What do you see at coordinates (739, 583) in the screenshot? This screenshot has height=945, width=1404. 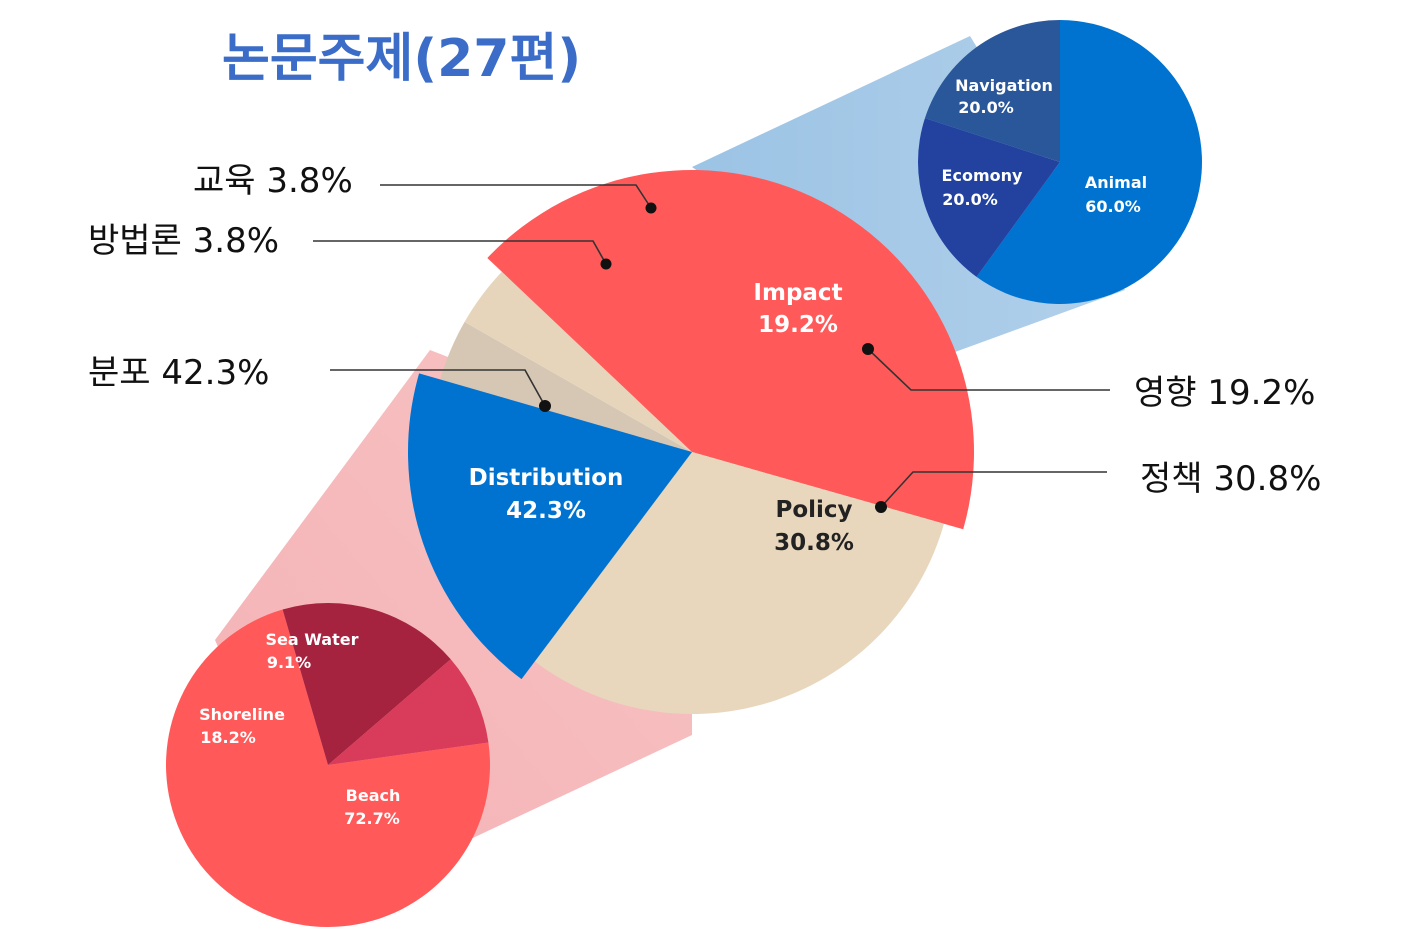 I see `main-slice-policy` at bounding box center [739, 583].